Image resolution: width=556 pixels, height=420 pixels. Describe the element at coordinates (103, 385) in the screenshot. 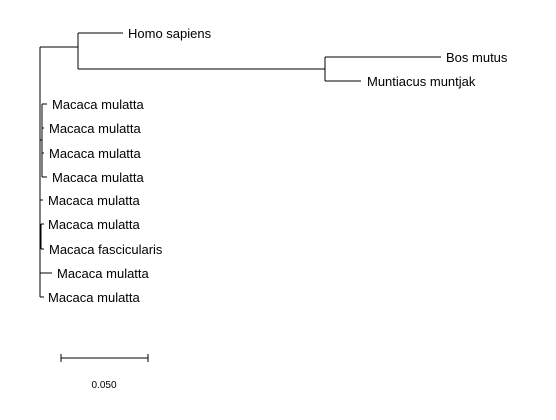

I see `scale-bar-label: 0.050` at that location.